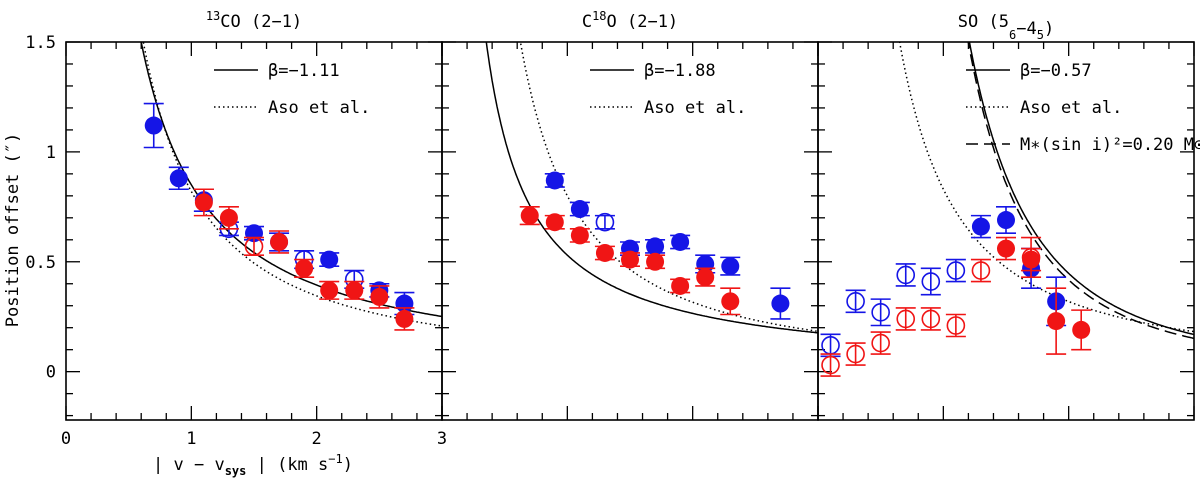 The image size is (1200, 484). What do you see at coordinates (680, 71) in the screenshot?
I see `legend-label: β=−1.88` at bounding box center [680, 71].